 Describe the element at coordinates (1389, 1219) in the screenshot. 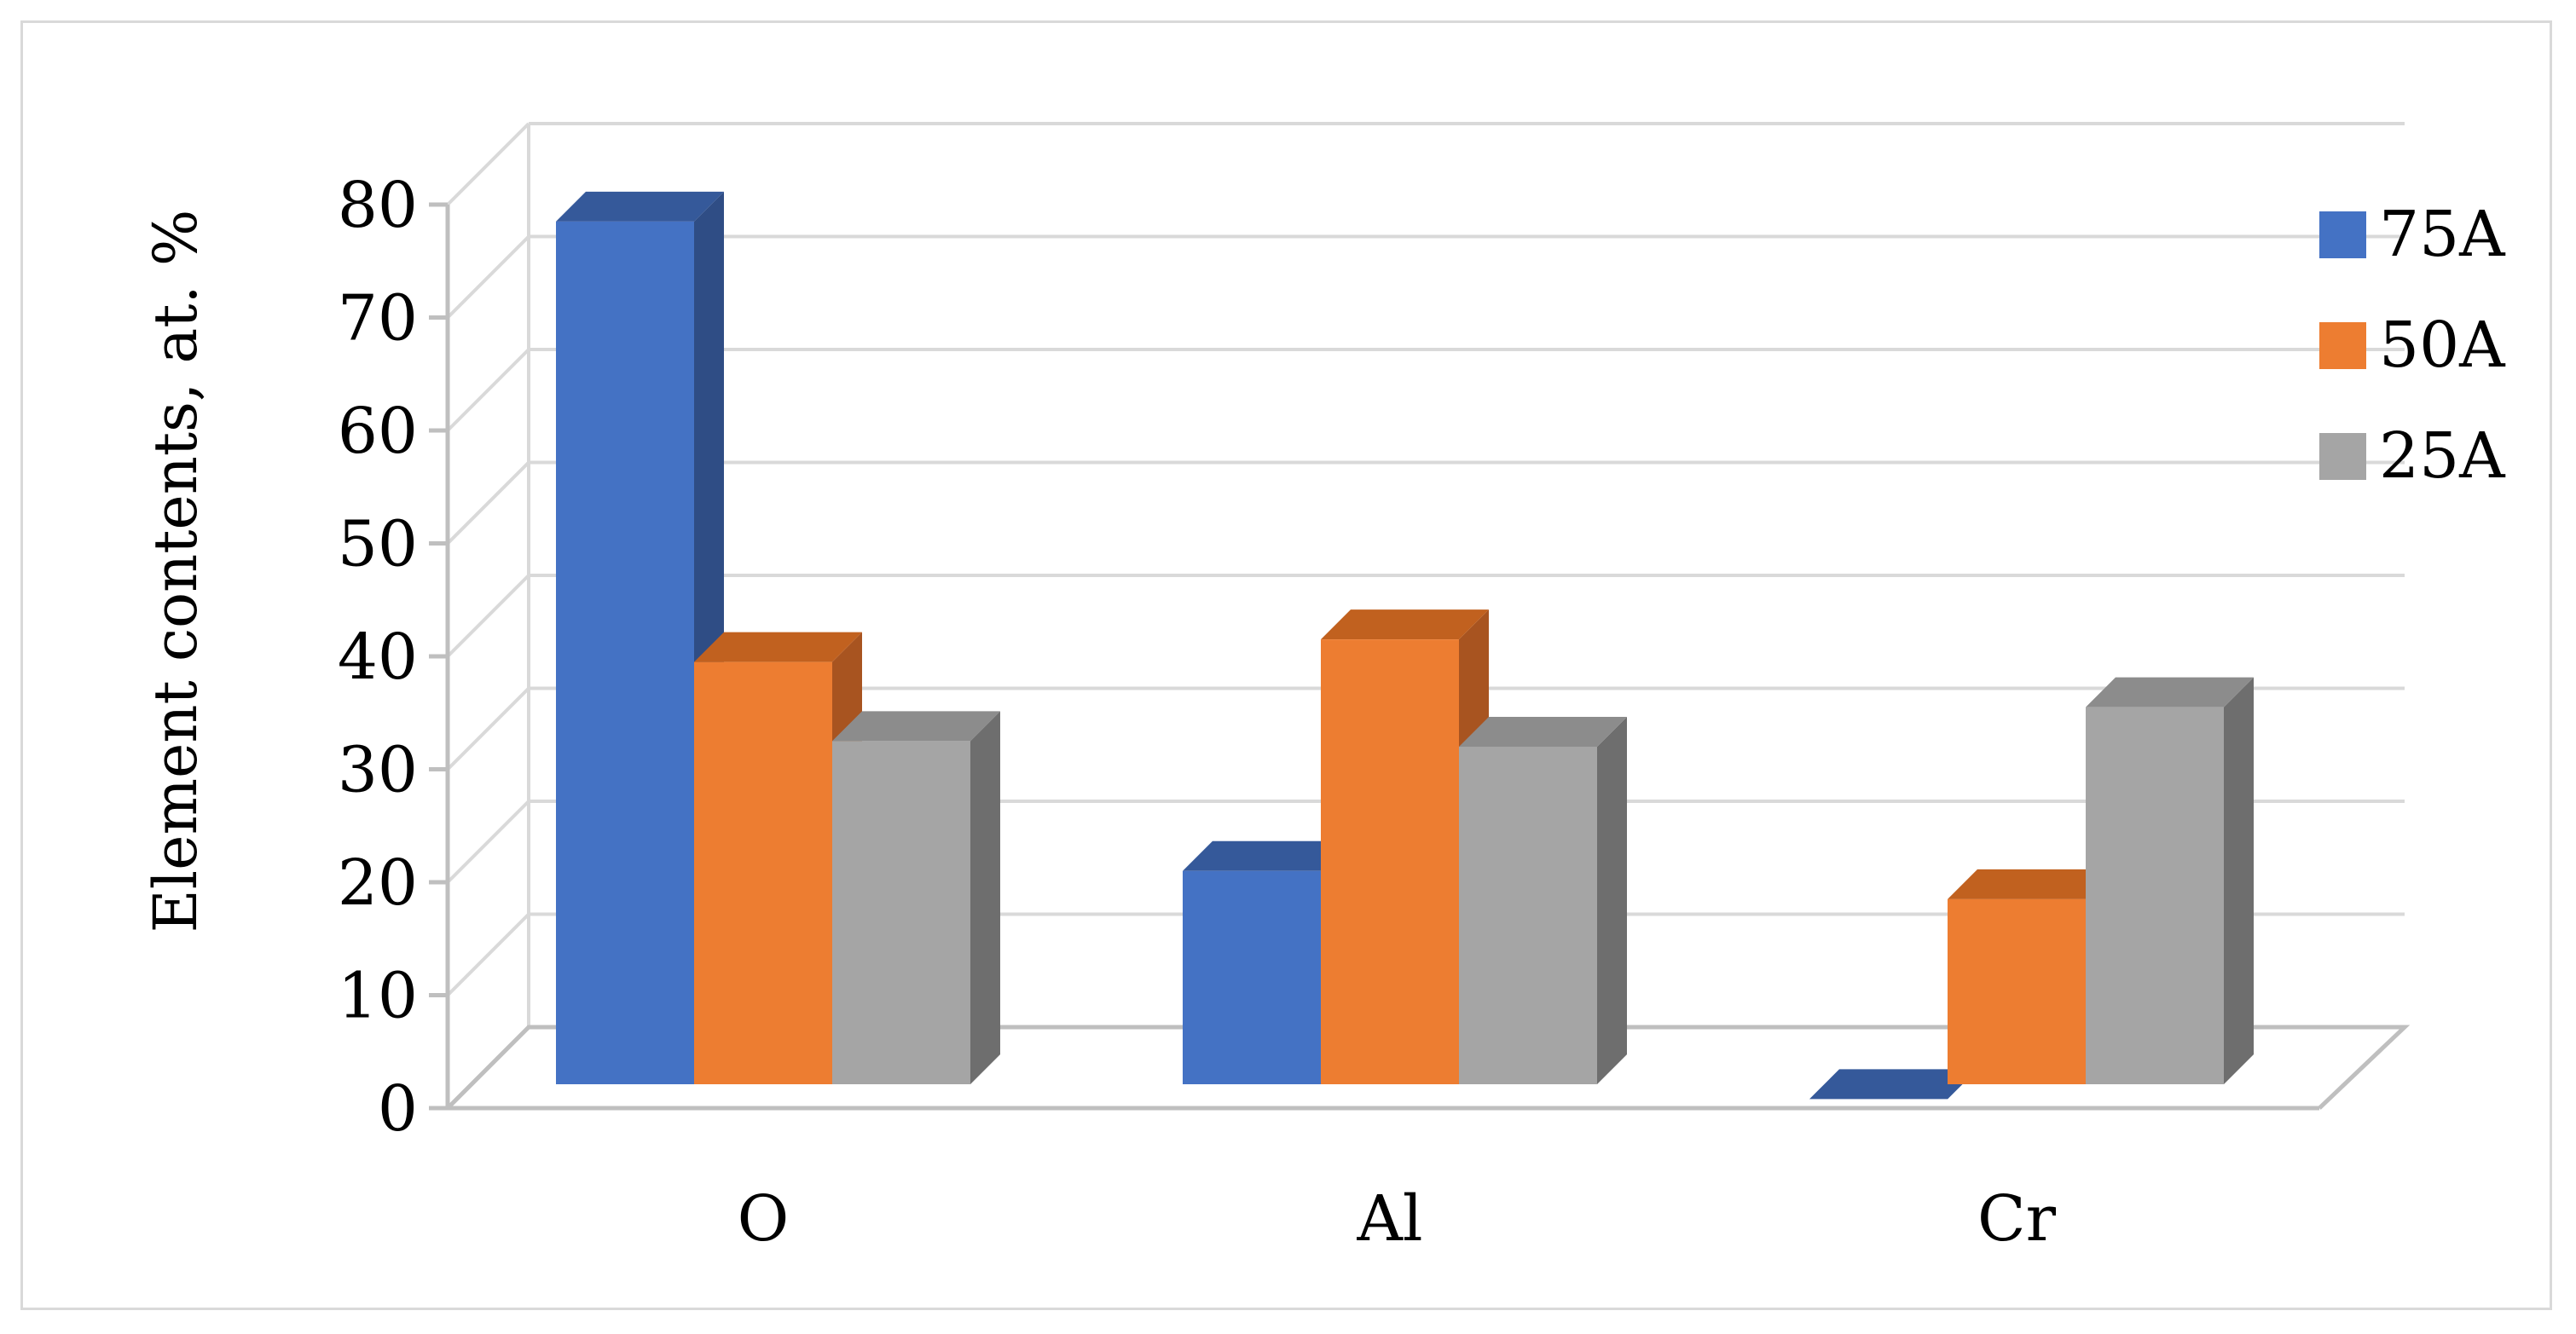

I see `category-label: Al` at that location.